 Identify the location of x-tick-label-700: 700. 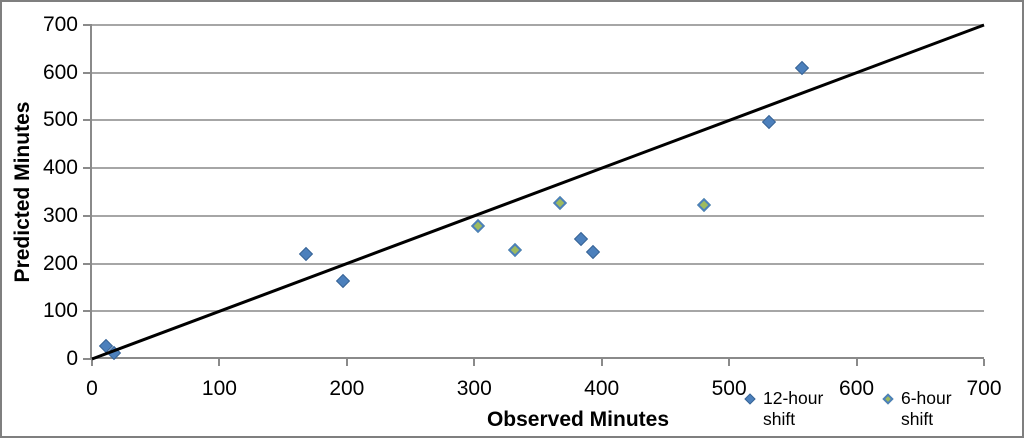
(984, 388).